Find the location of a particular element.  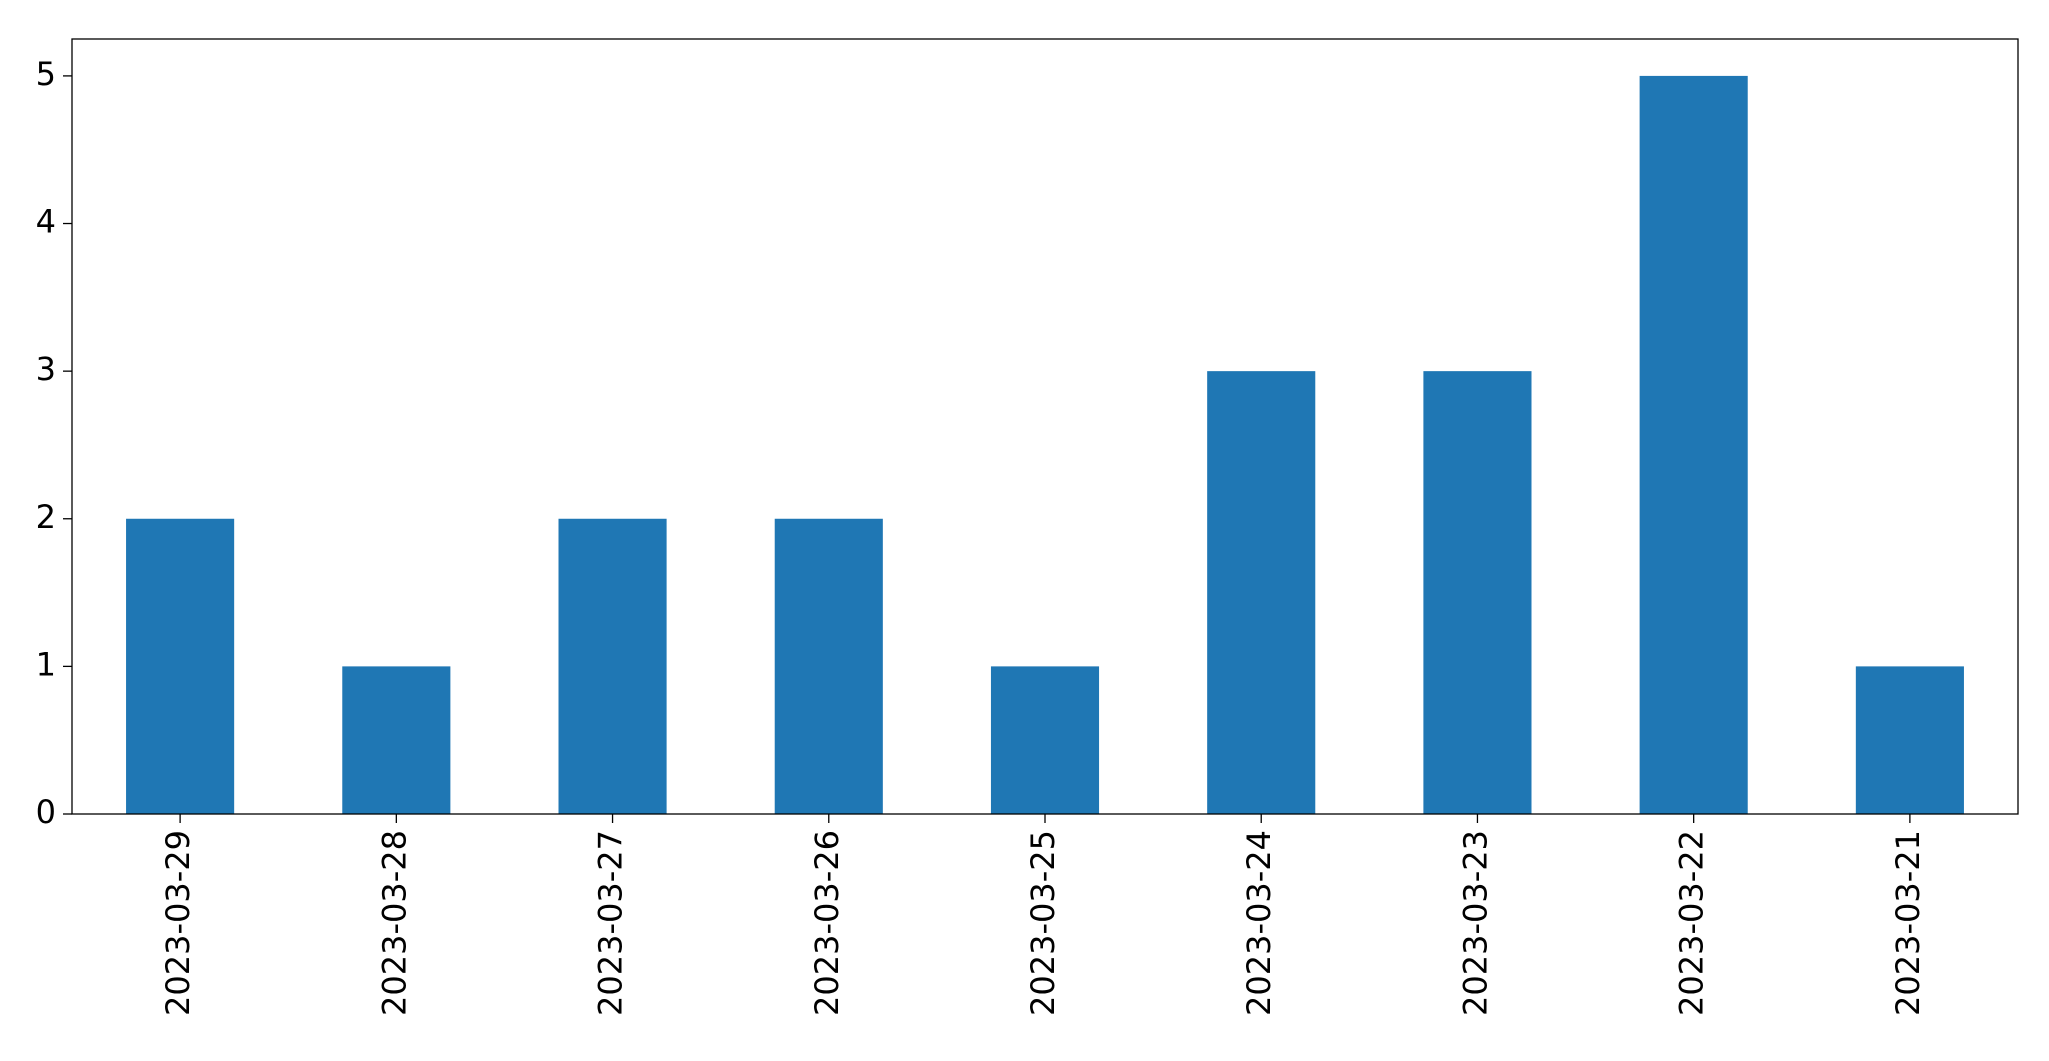

y-tick-label: 0 is located at coordinates (46, 812).